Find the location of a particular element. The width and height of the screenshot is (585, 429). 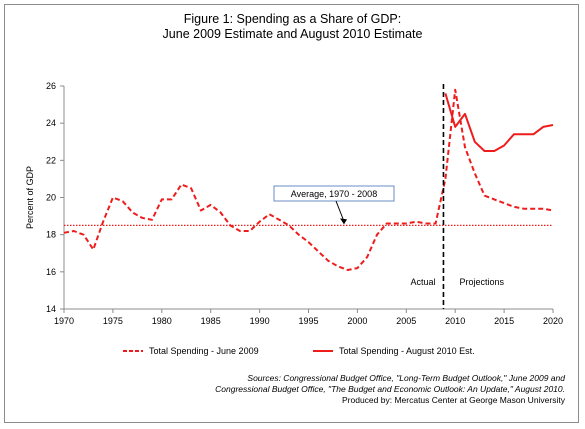

x-tick-label: 1990 is located at coordinates (260, 321).